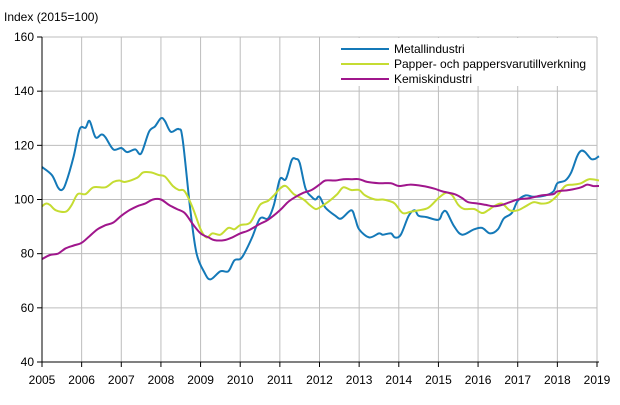  I want to click on y-tick-label: 140, so click(24, 91).